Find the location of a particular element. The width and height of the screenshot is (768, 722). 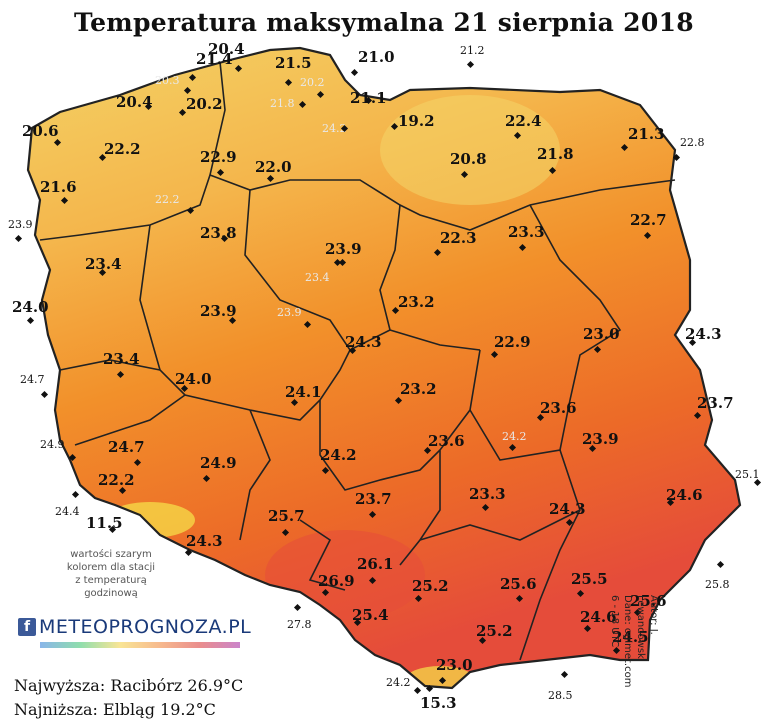

station-value: 26.9 is located at coordinates (336, 581).